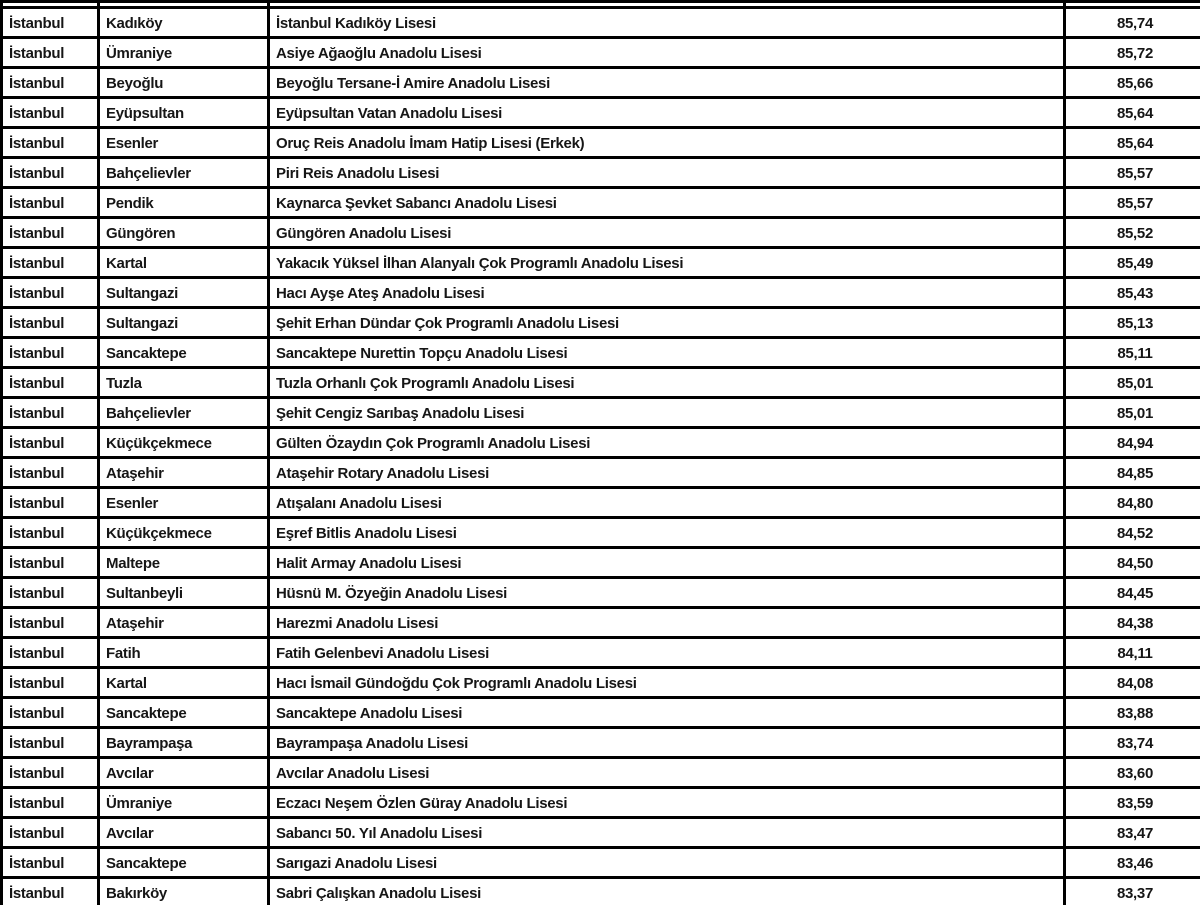 Image resolution: width=1200 pixels, height=905 pixels. I want to click on cell-score: 83,59, so click(1131, 802).